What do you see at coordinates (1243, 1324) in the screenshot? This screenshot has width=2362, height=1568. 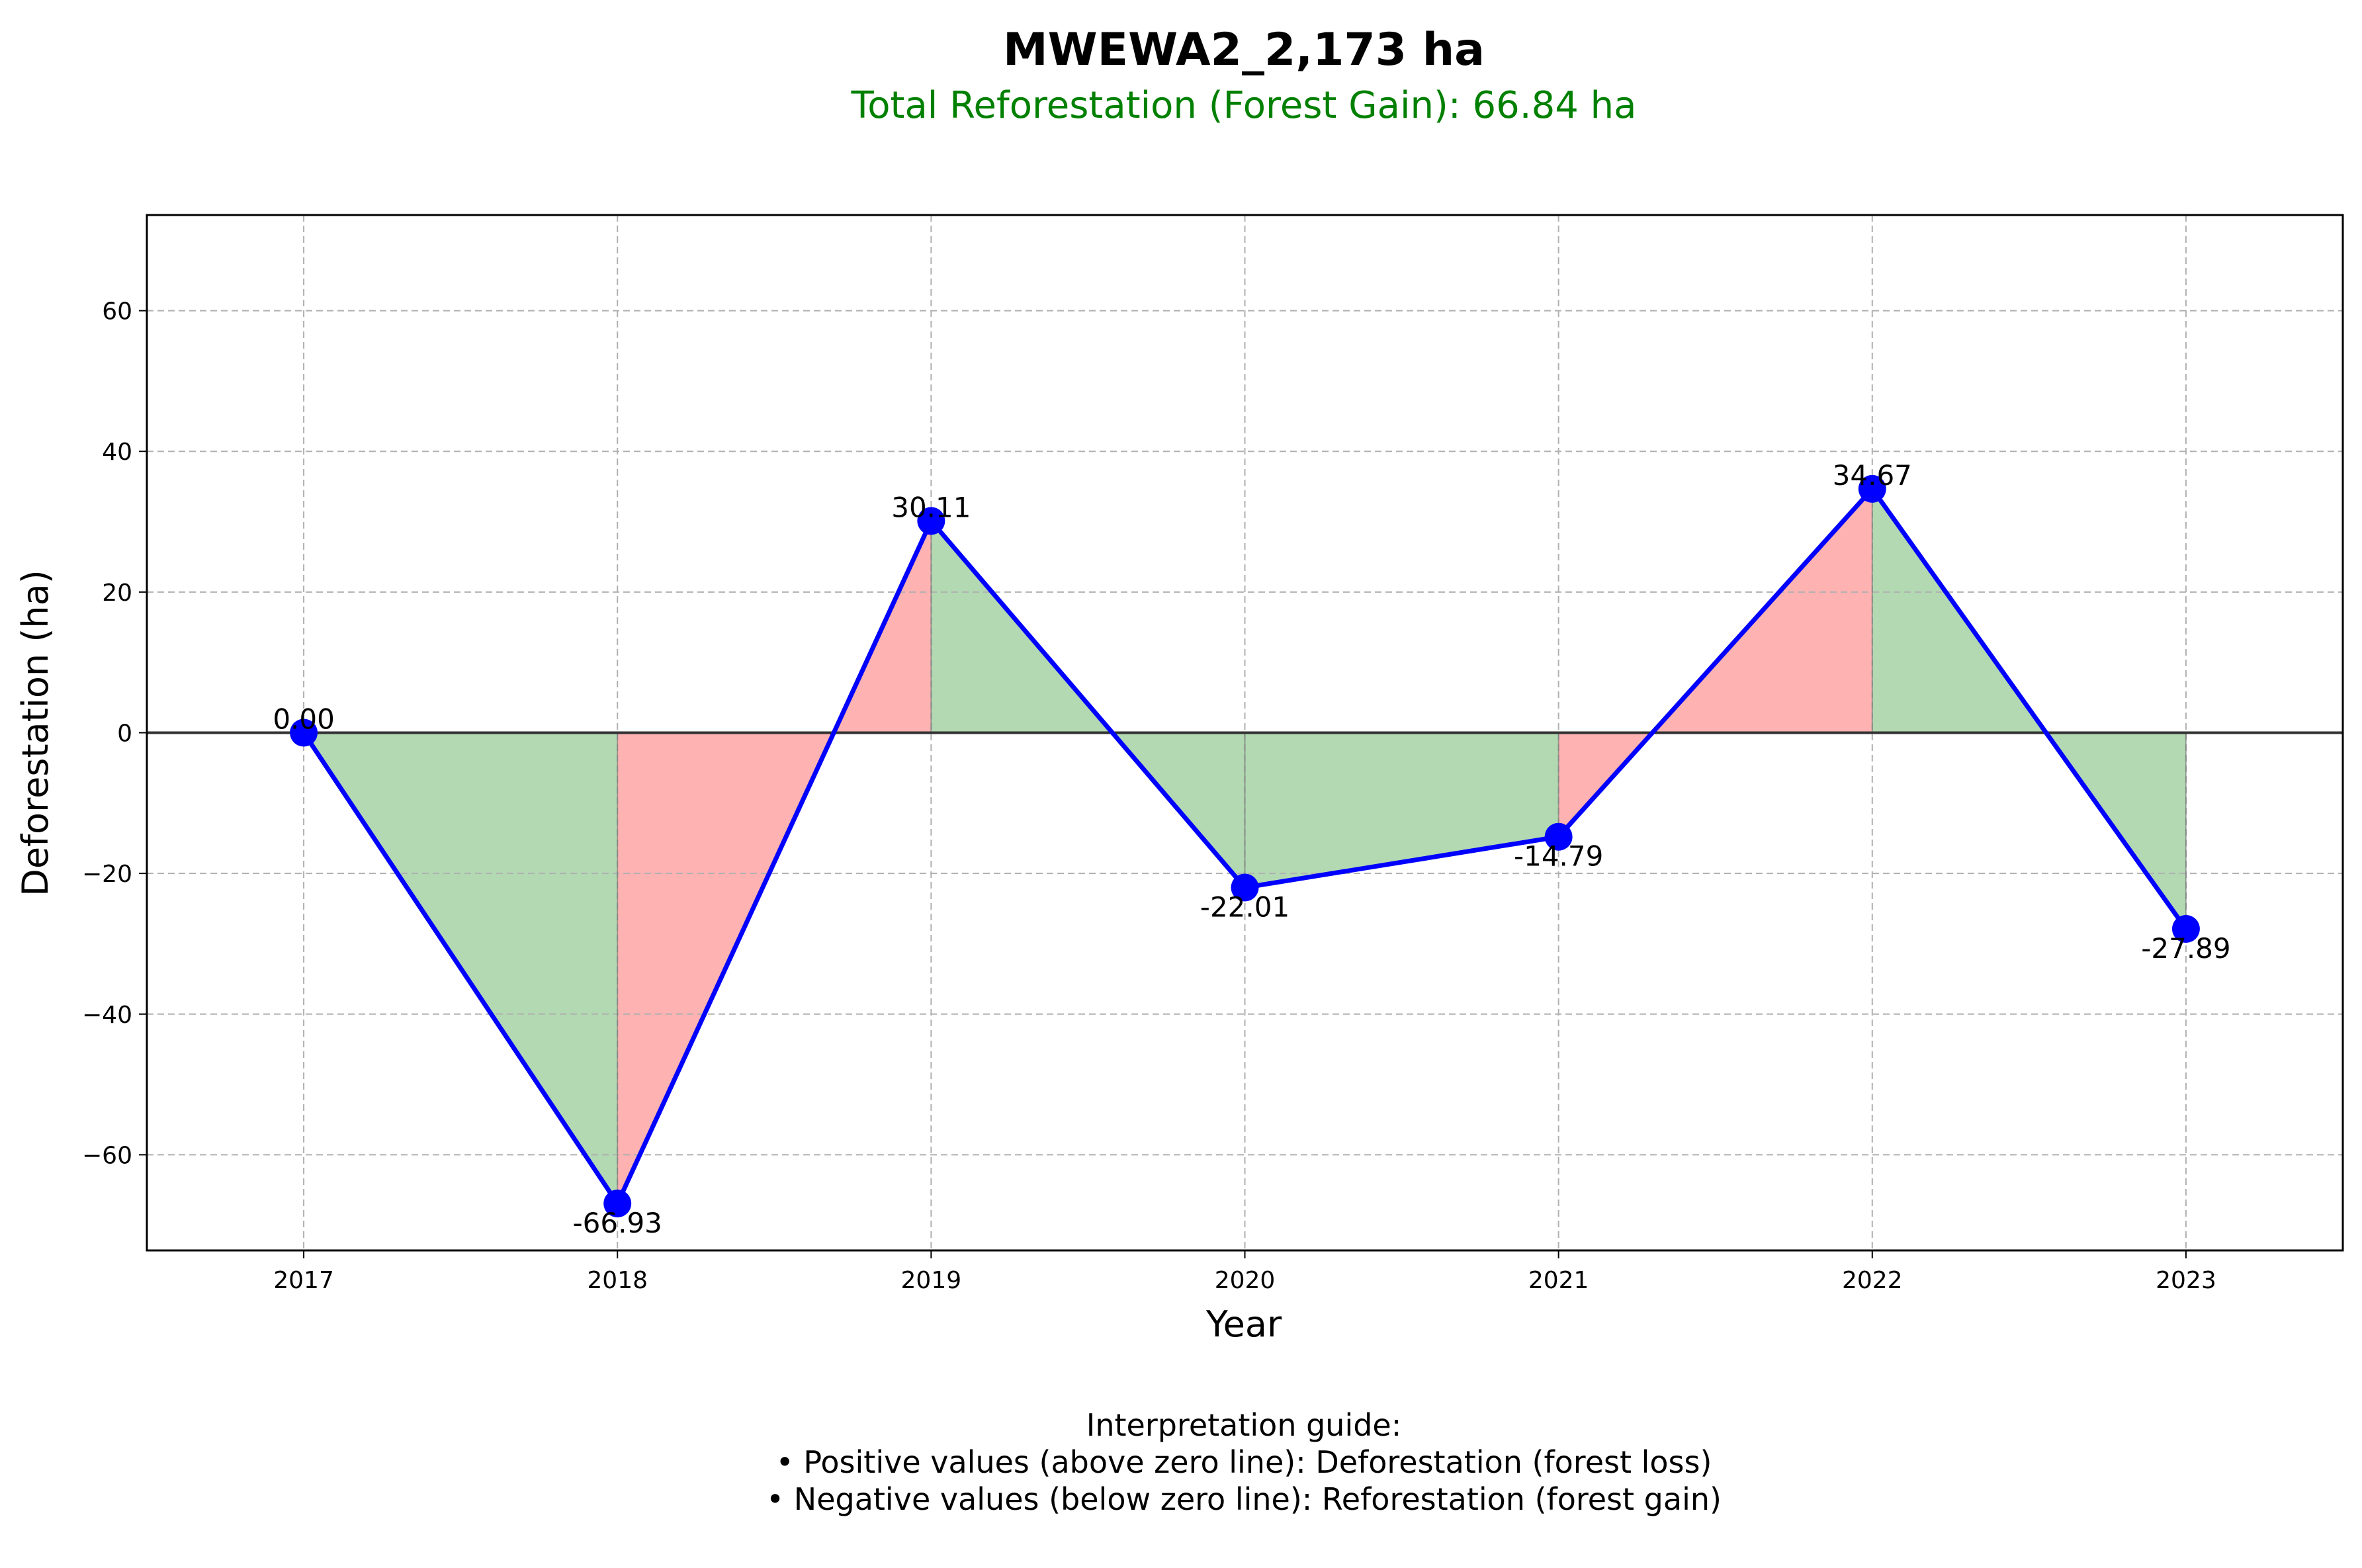 I see `x-axis-label: Year` at bounding box center [1243, 1324].